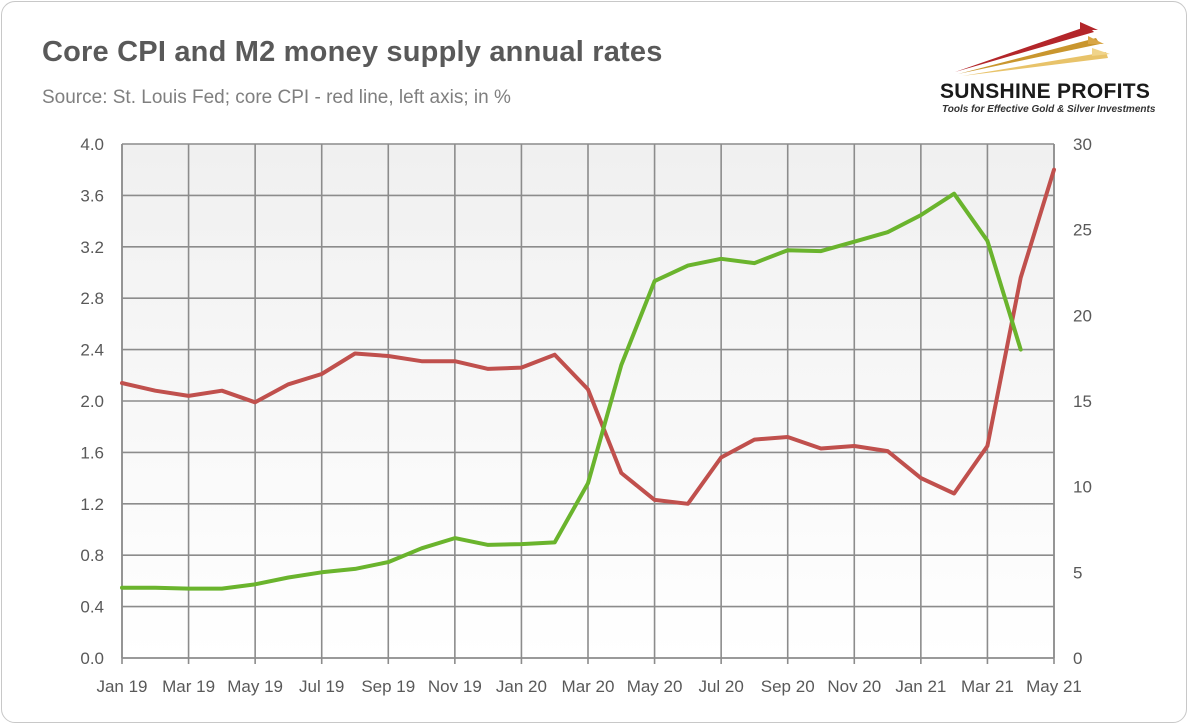 This screenshot has width=1190, height=726. I want to click on x-tick-label: Mar 21, so click(987, 686).